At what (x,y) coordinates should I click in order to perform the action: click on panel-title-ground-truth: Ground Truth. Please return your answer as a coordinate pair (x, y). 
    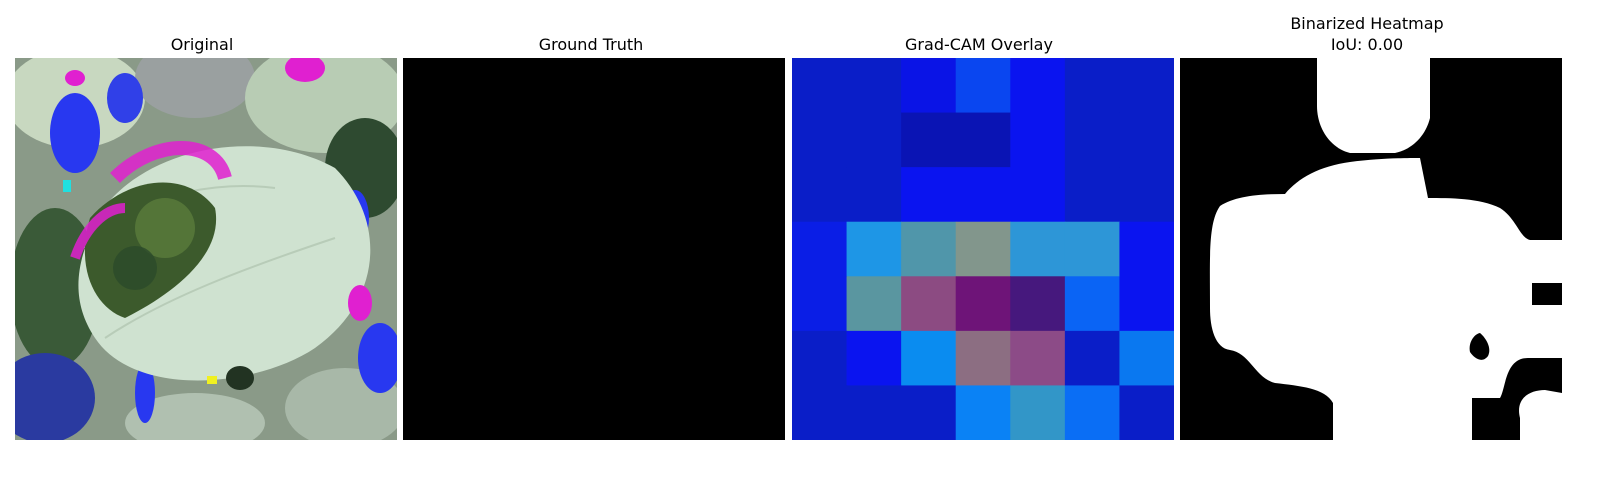
    Looking at the image, I should click on (591, 44).